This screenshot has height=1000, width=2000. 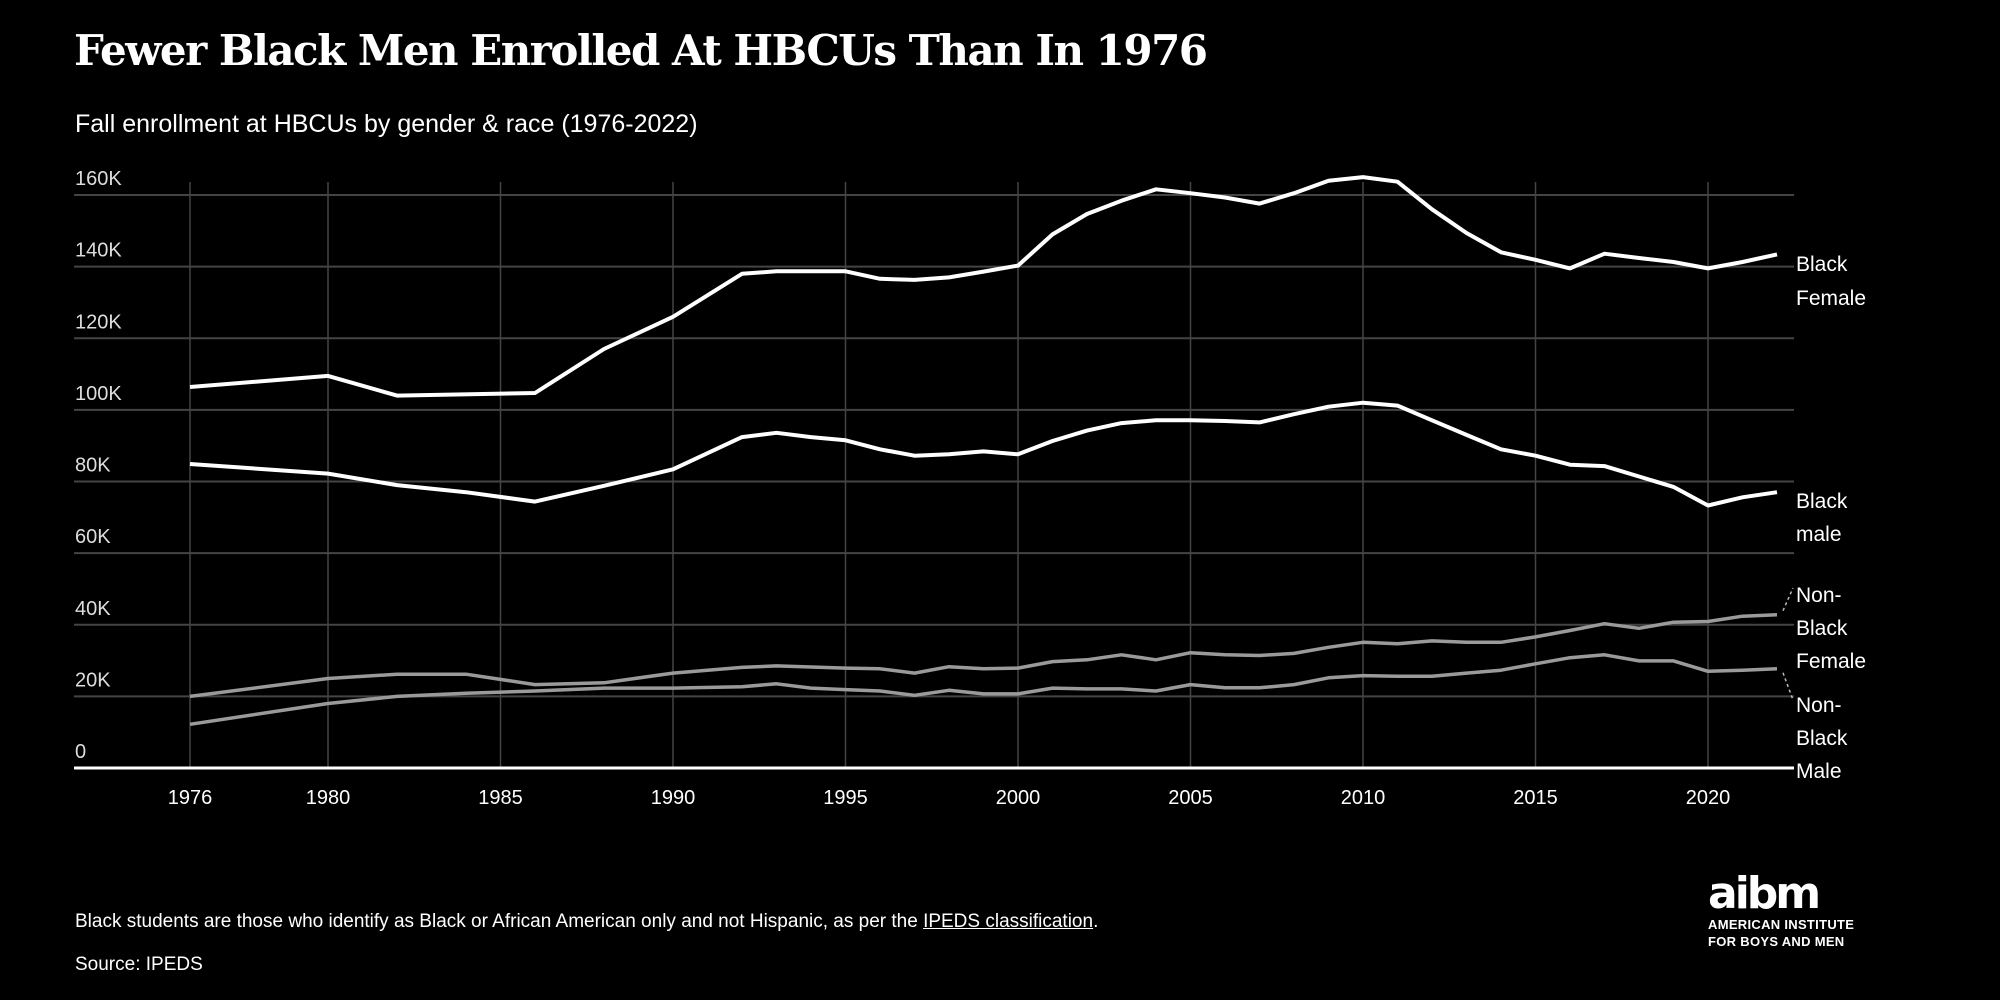 What do you see at coordinates (80, 752) in the screenshot?
I see `y-tick-label: 0` at bounding box center [80, 752].